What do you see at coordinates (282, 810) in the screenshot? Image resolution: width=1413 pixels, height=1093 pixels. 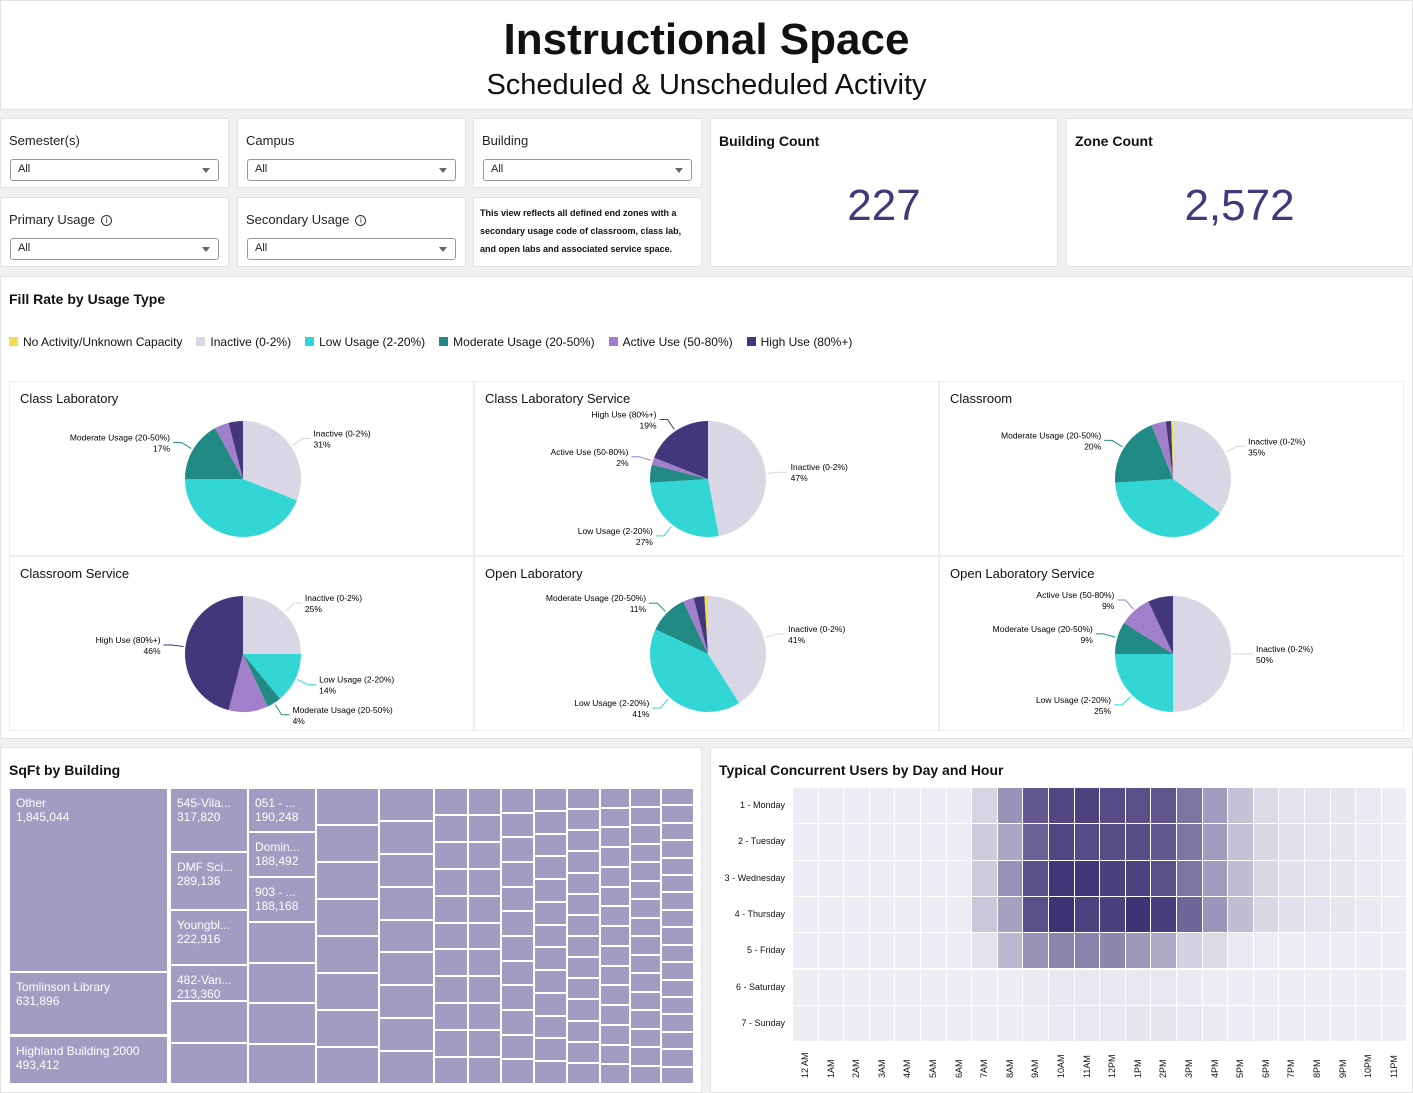 I see `treemap-tile: 051 - ... 190,248` at bounding box center [282, 810].